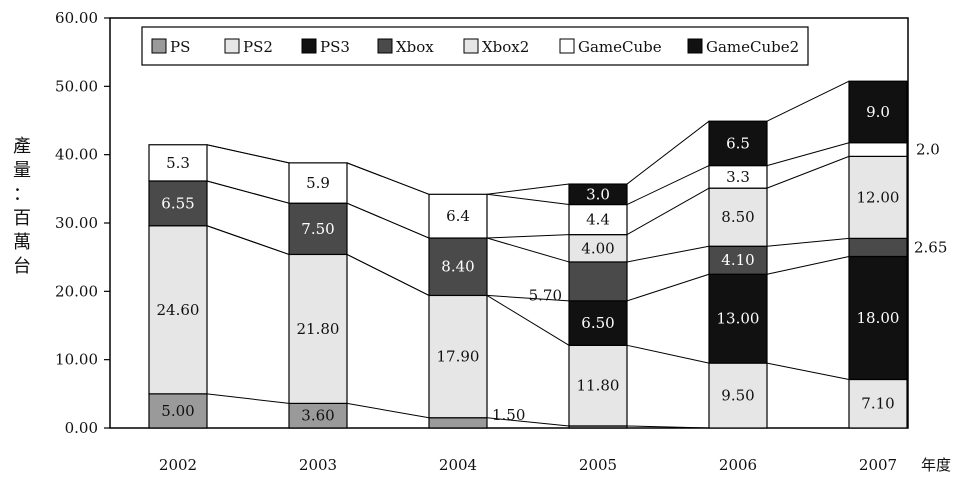 Image resolution: width=960 pixels, height=477 pixels. I want to click on data-label: 9.0, so click(878, 112).